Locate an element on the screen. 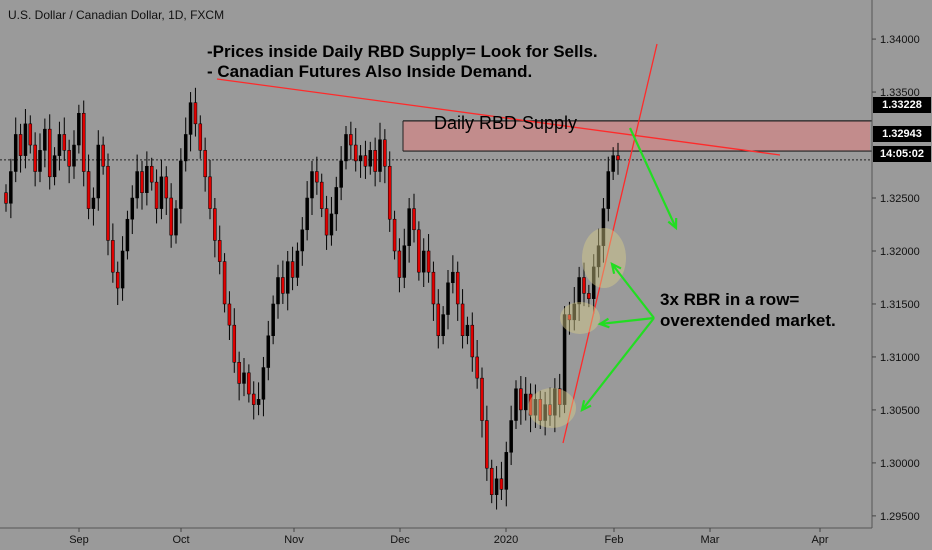  x-tick-label: 2020 is located at coordinates (506, 540).